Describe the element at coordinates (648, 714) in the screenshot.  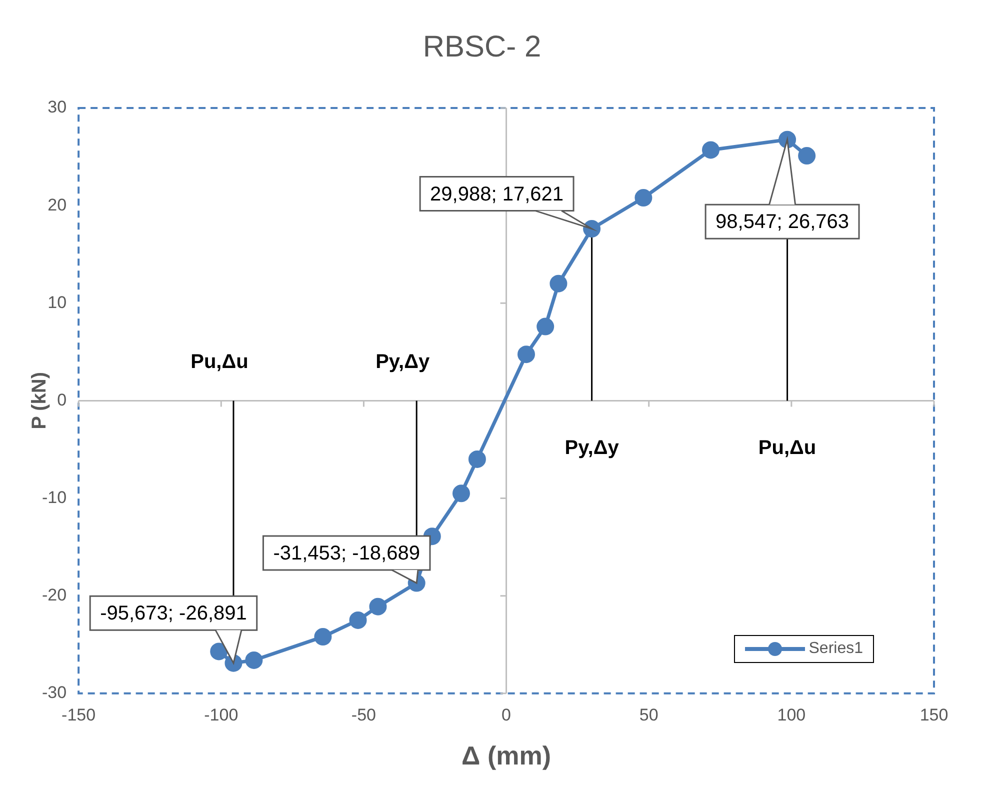
I see `x-tick-label: 50` at that location.